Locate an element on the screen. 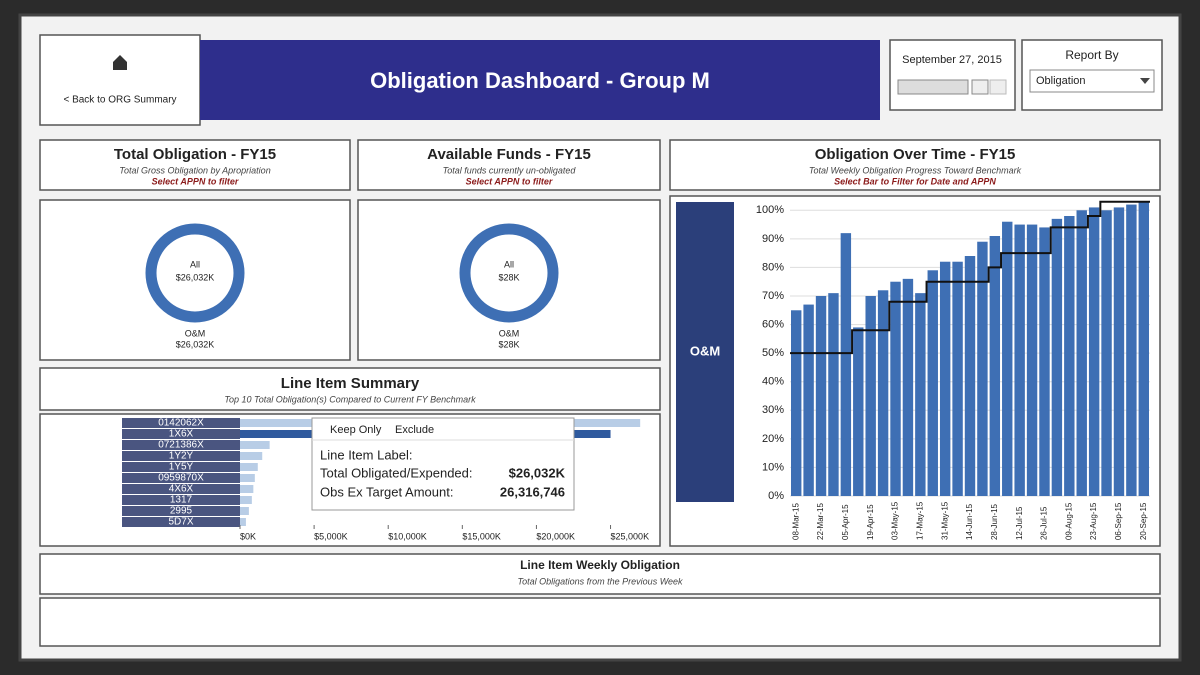 The height and width of the screenshot is (675, 1200). row-label: 1Y5Y is located at coordinates (181, 467).